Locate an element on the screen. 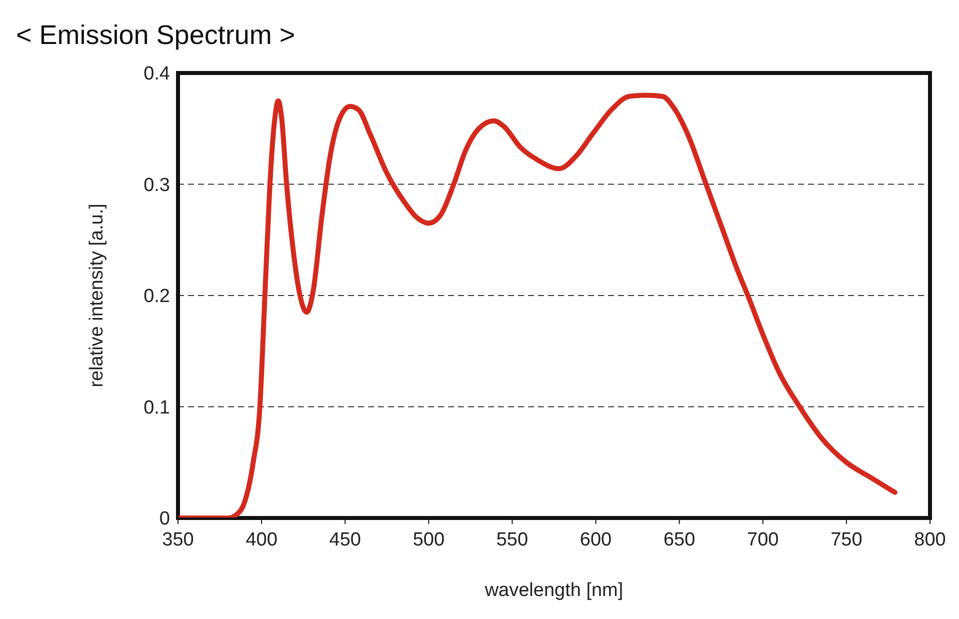  x-tick-label: 350 is located at coordinates (178, 539).